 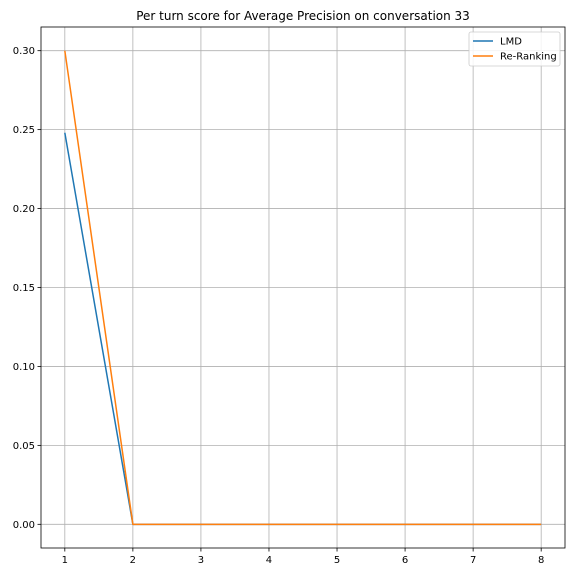 I want to click on y-tick-label: 0.05, so click(x=24, y=446).